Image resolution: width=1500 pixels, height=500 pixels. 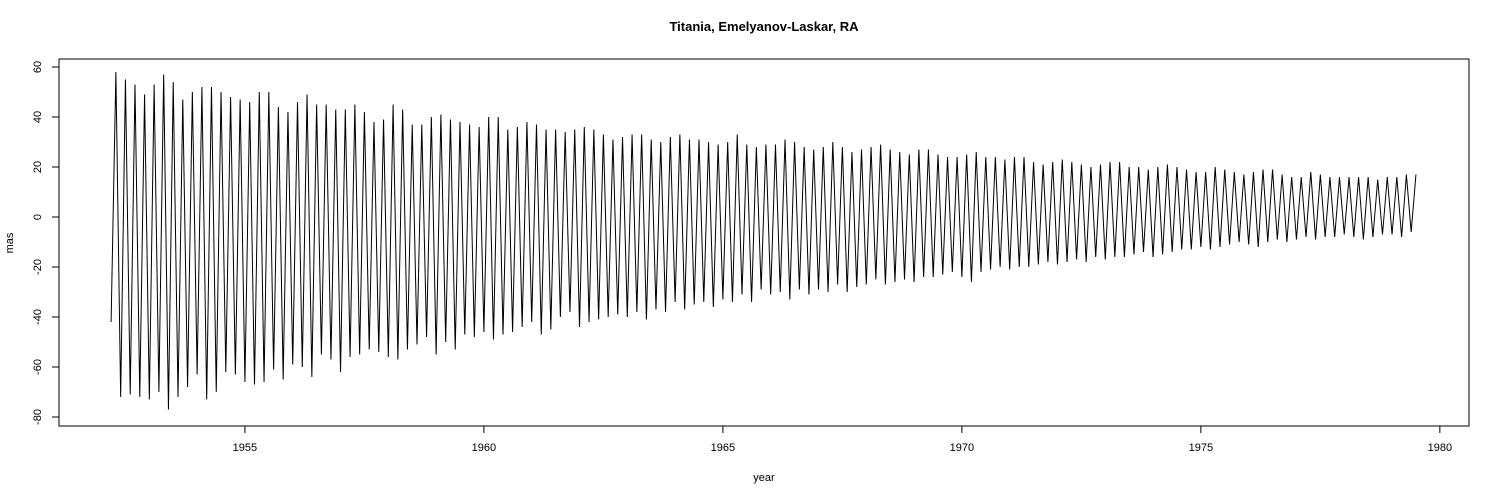 What do you see at coordinates (1201, 448) in the screenshot?
I see `x-tick-label: 1975` at bounding box center [1201, 448].